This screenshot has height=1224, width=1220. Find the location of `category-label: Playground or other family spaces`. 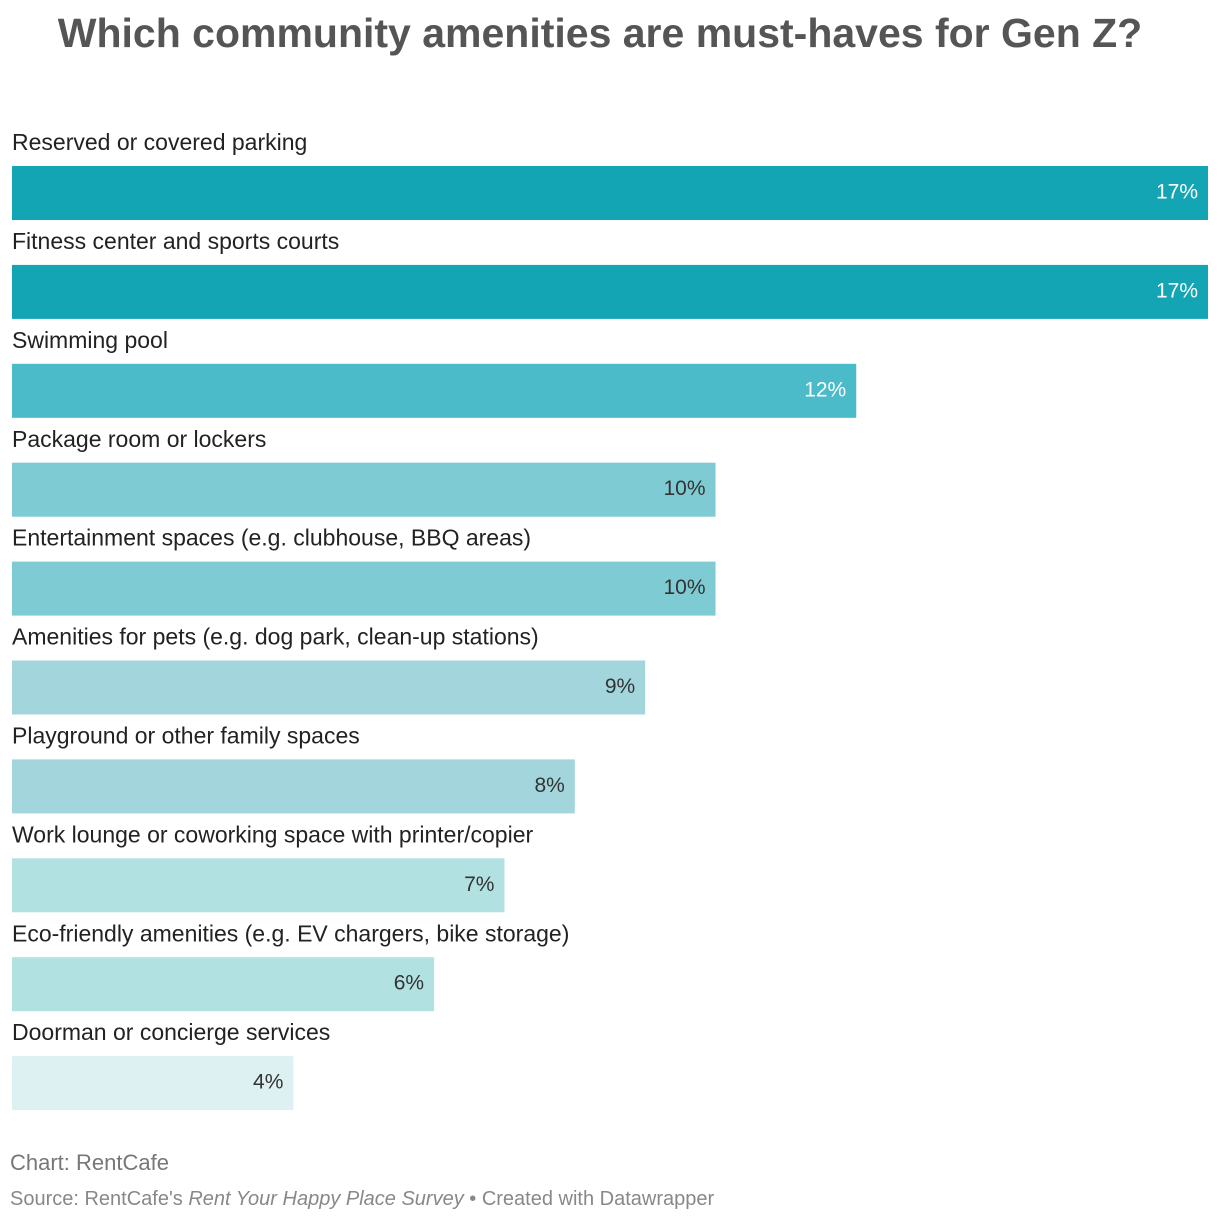

category-label: Playground or other family spaces is located at coordinates (186, 735).